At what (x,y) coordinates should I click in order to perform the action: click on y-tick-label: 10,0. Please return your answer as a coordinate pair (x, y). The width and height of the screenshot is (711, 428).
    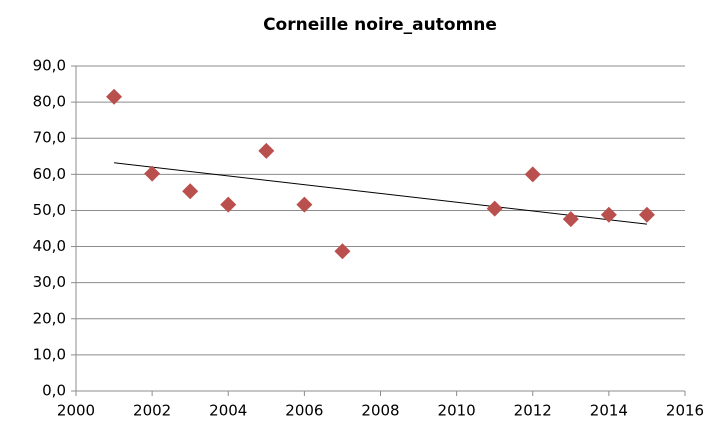
    Looking at the image, I should click on (49, 354).